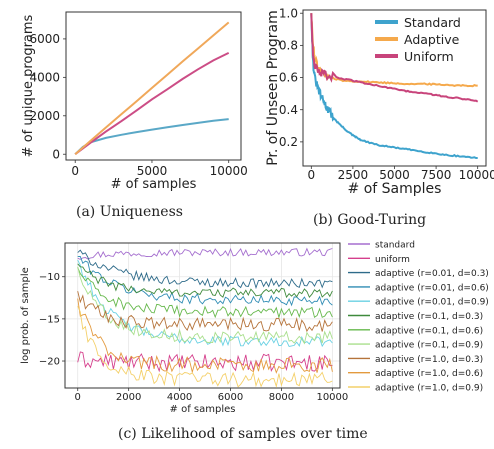 The height and width of the screenshot is (449, 494). Describe the element at coordinates (432, 39) in the screenshot. I see `legend-label: Adaptive` at that location.